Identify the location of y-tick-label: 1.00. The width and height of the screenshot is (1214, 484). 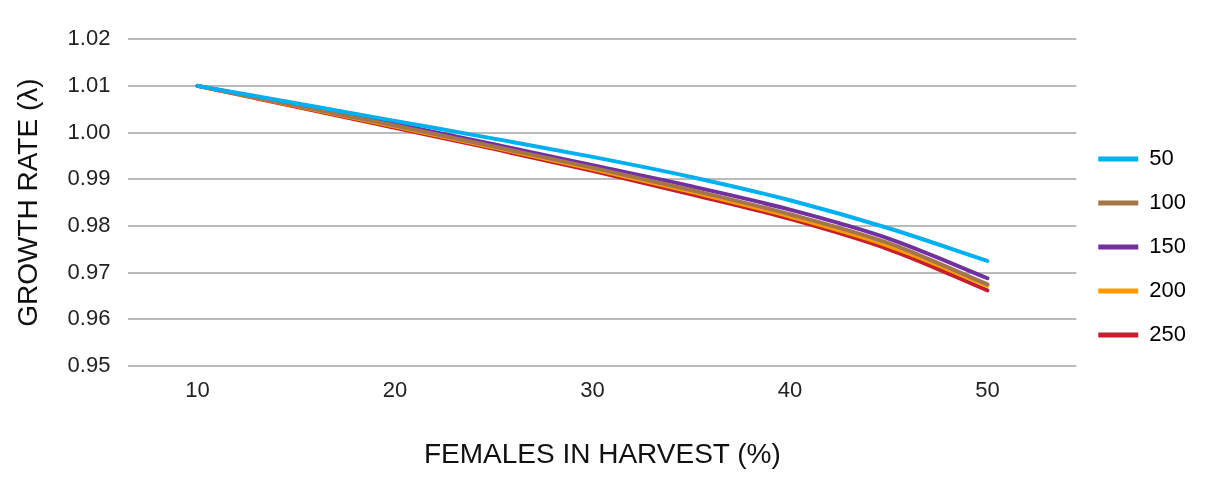
(89, 131).